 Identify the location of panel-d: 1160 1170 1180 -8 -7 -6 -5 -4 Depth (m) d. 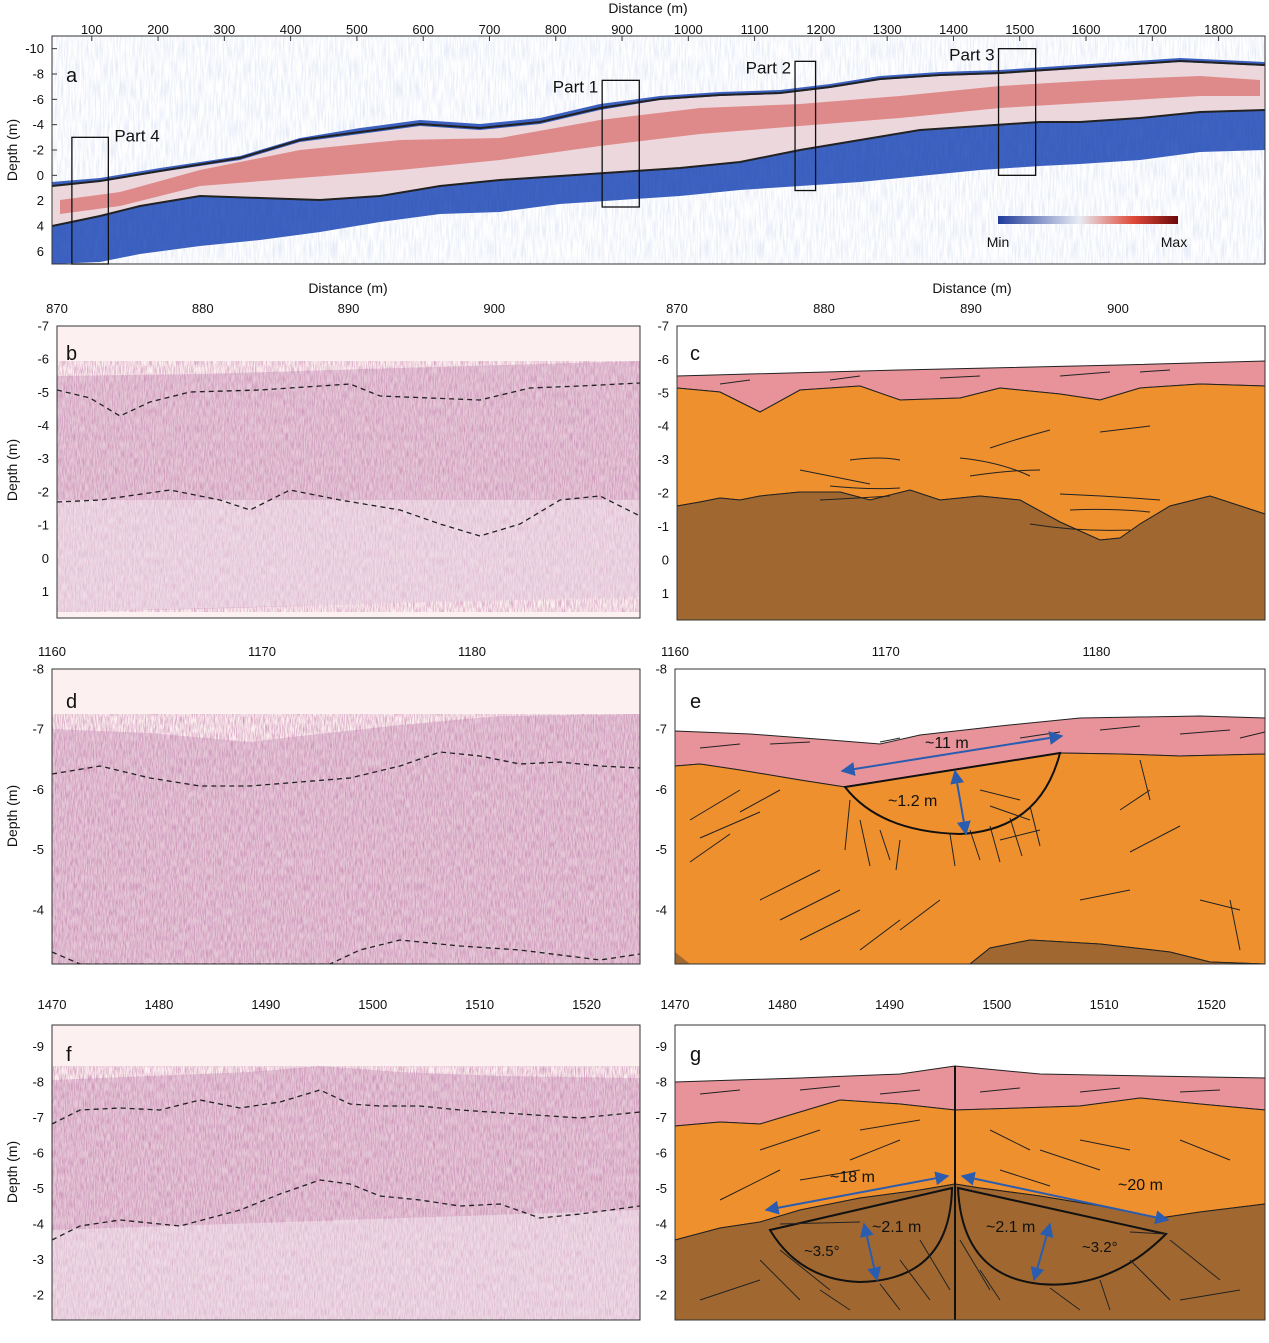
(322, 804).